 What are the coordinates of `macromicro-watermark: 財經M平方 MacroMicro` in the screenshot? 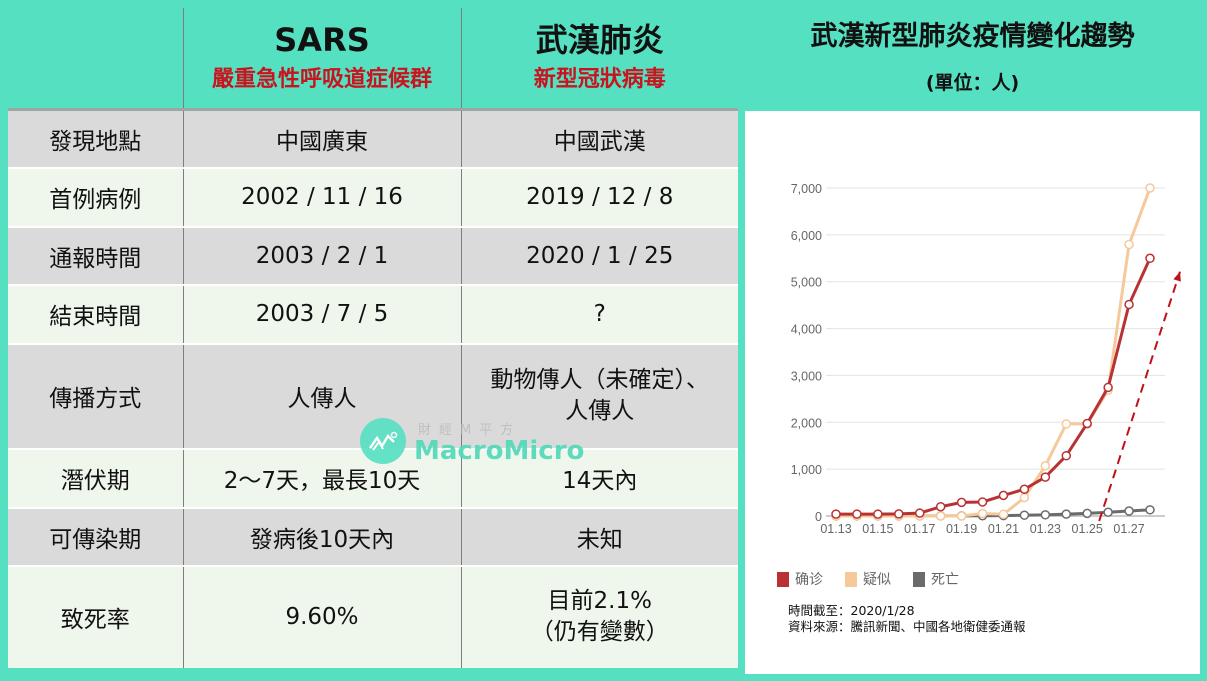 It's located at (472, 441).